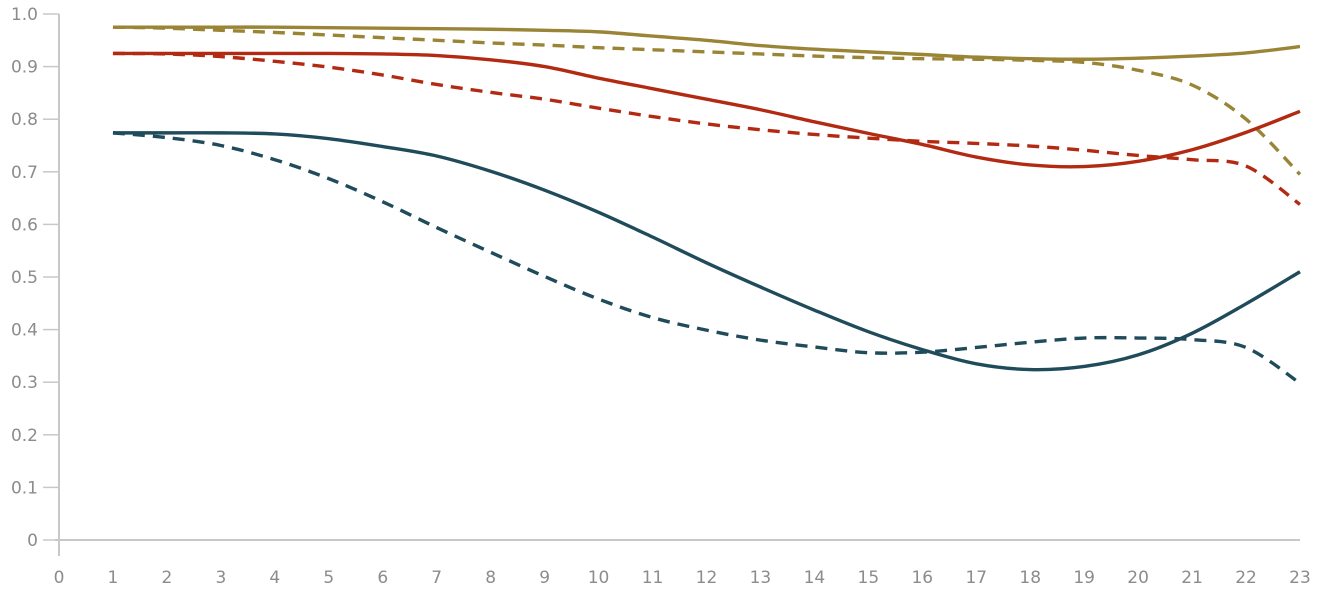  What do you see at coordinates (59, 578) in the screenshot?
I see `x-tick-label: 0` at bounding box center [59, 578].